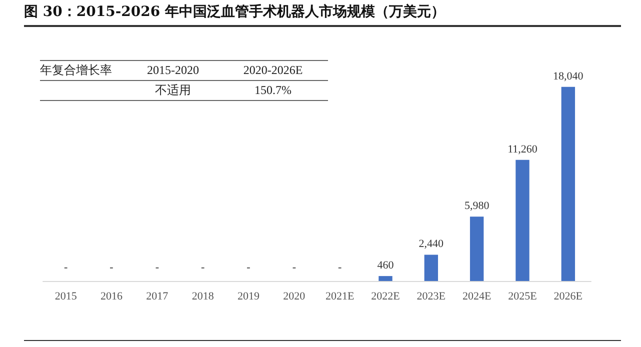  I want to click on x-tick-label: 2026E, so click(568, 296).